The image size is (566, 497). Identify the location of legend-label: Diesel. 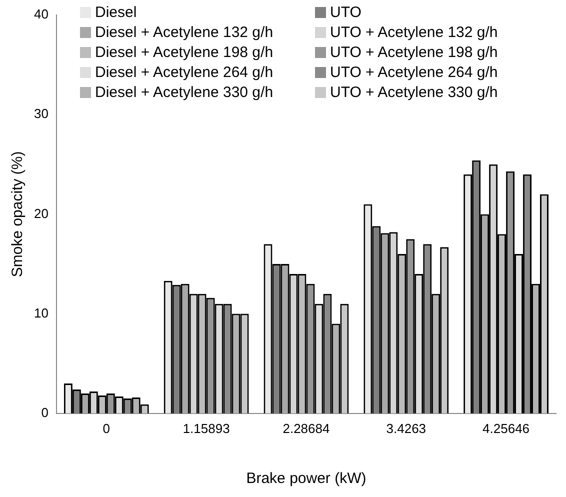
(116, 12).